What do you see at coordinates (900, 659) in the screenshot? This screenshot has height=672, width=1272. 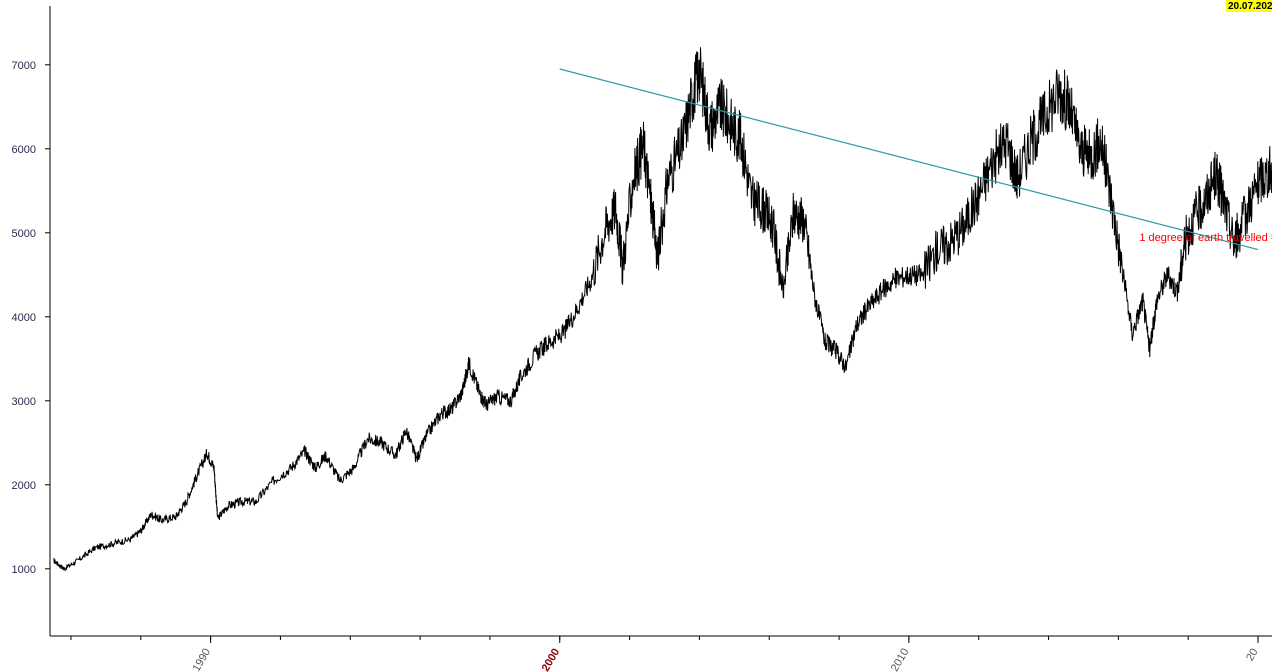 I see `x-tick-label: 2010` at bounding box center [900, 659].